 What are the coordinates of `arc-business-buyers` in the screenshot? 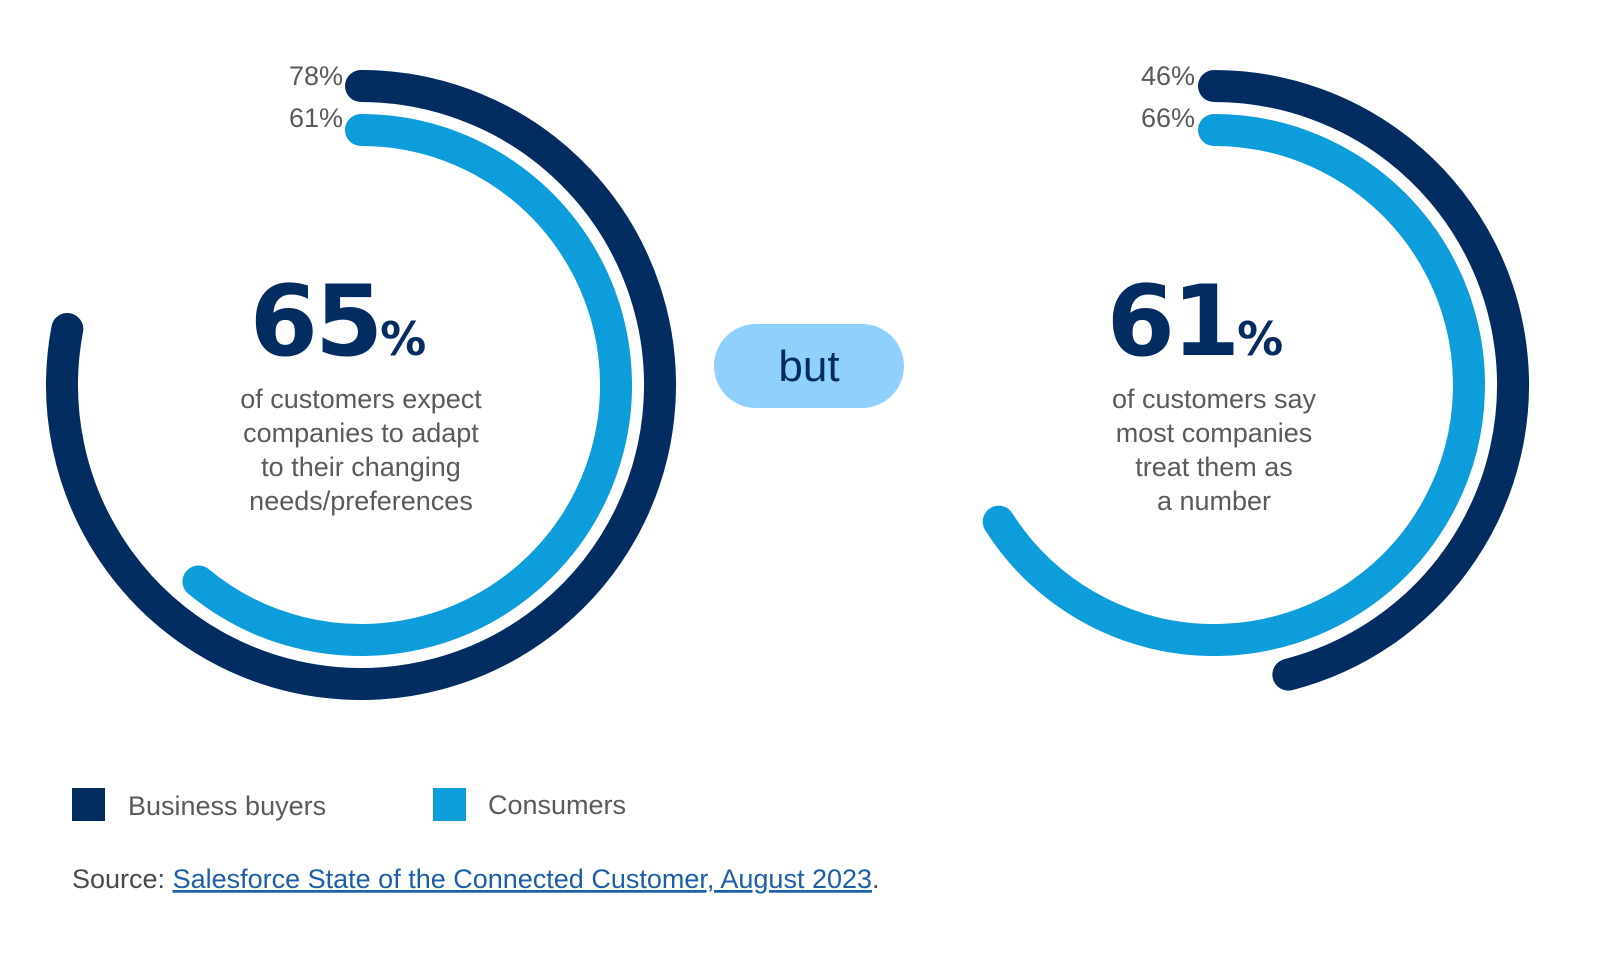 It's located at (1363, 380).